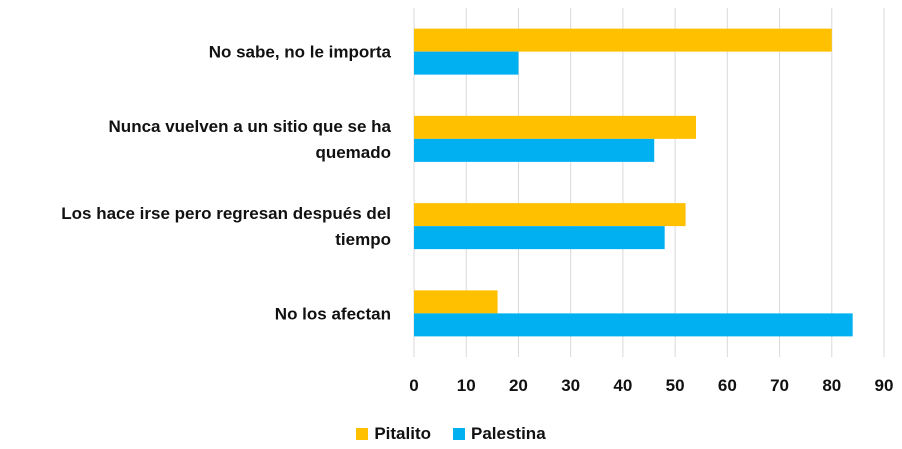 This screenshot has width=902, height=449. I want to click on x-tick-label-10: 10, so click(466, 385).